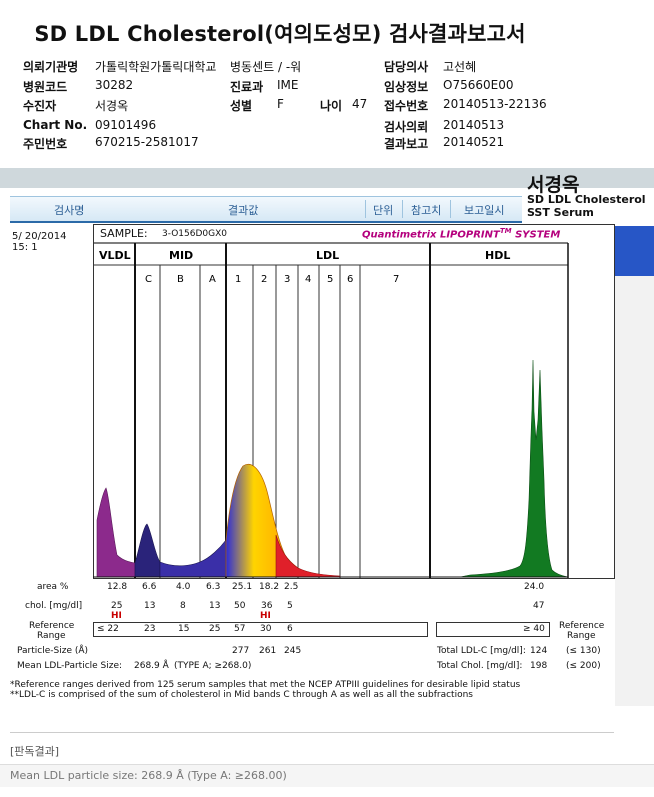 This screenshot has width=654, height=797. What do you see at coordinates (114, 85) in the screenshot?
I see `code-value: 30282` at bounding box center [114, 85].